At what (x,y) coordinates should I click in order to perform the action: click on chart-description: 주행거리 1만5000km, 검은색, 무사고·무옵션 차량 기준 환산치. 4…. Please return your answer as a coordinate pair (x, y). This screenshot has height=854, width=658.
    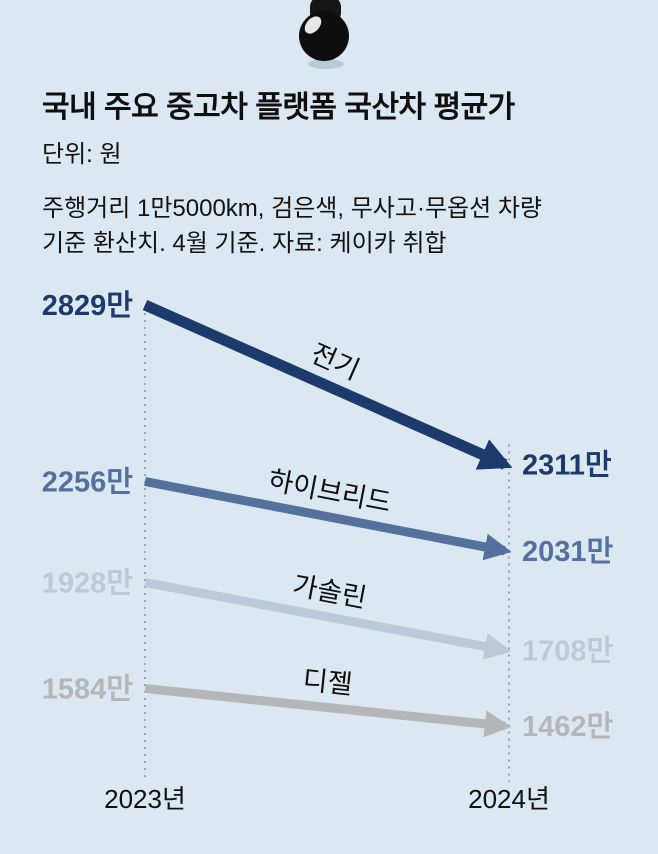
    Looking at the image, I should click on (332, 226).